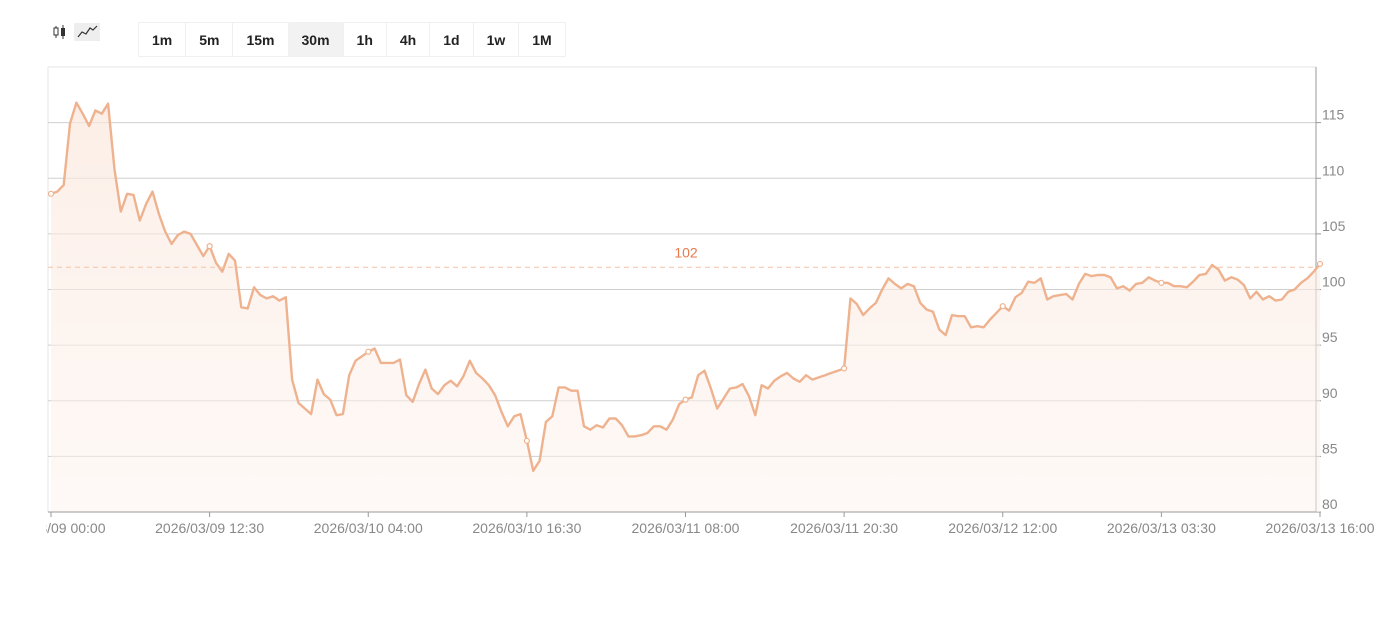 The image size is (1392, 618). What do you see at coordinates (1161, 528) in the screenshot?
I see `x-tick-label: 2026/03/13 03:30` at bounding box center [1161, 528].